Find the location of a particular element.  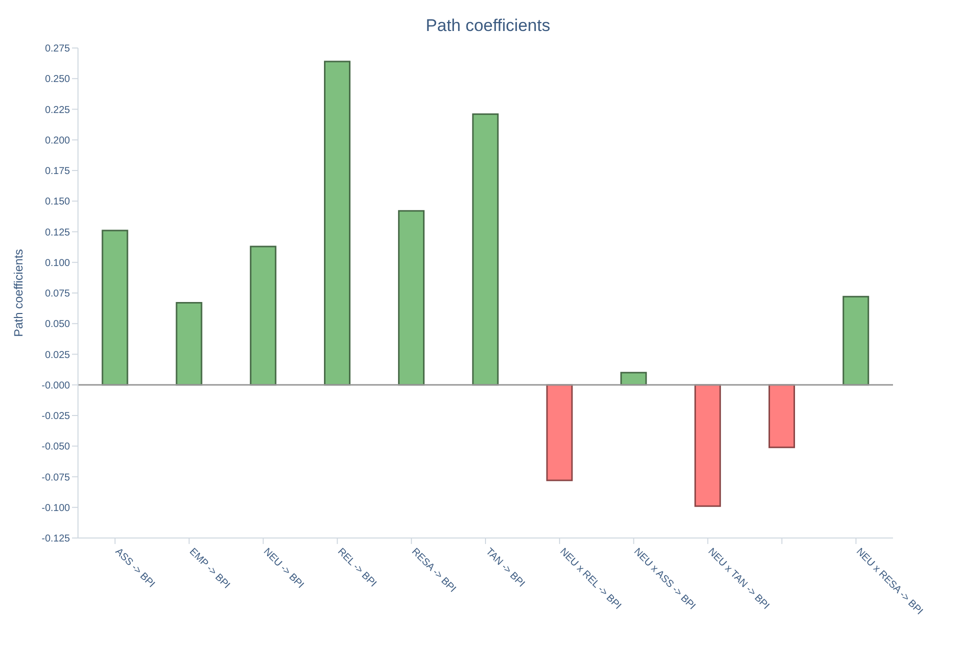

y-tick-label: -0.100 is located at coordinates (56, 508).